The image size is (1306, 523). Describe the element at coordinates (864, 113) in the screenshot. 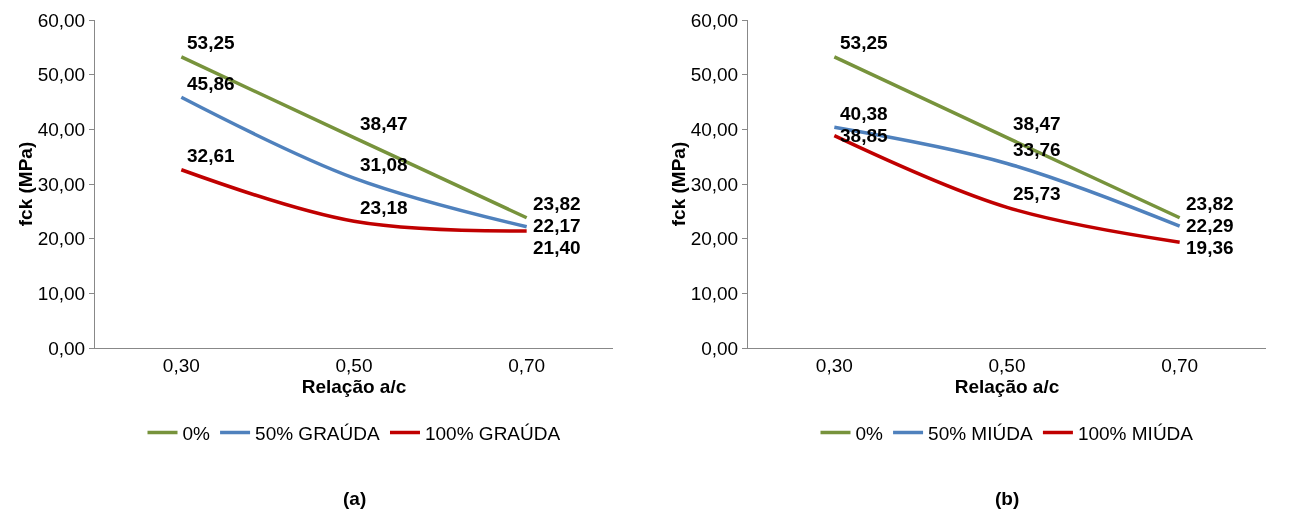

I see `data-label: 40,38` at that location.